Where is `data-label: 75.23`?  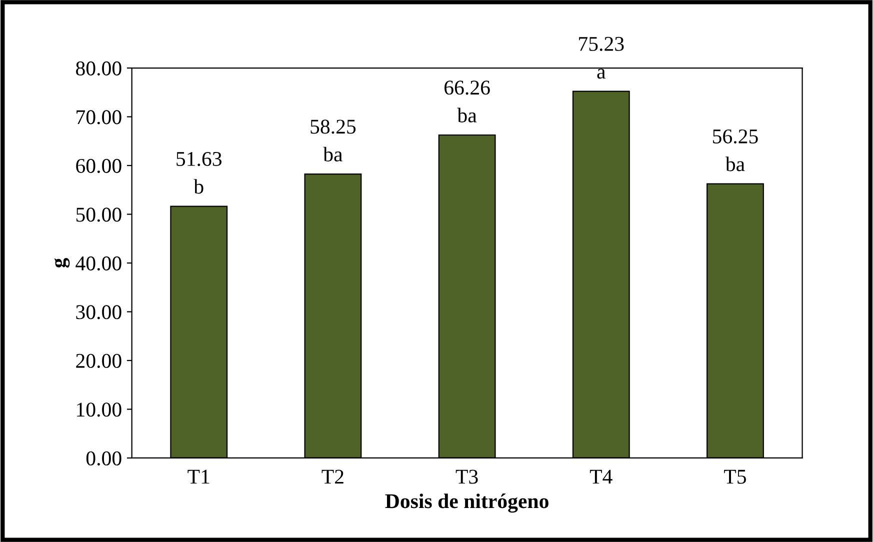 data-label: 75.23 is located at coordinates (601, 44).